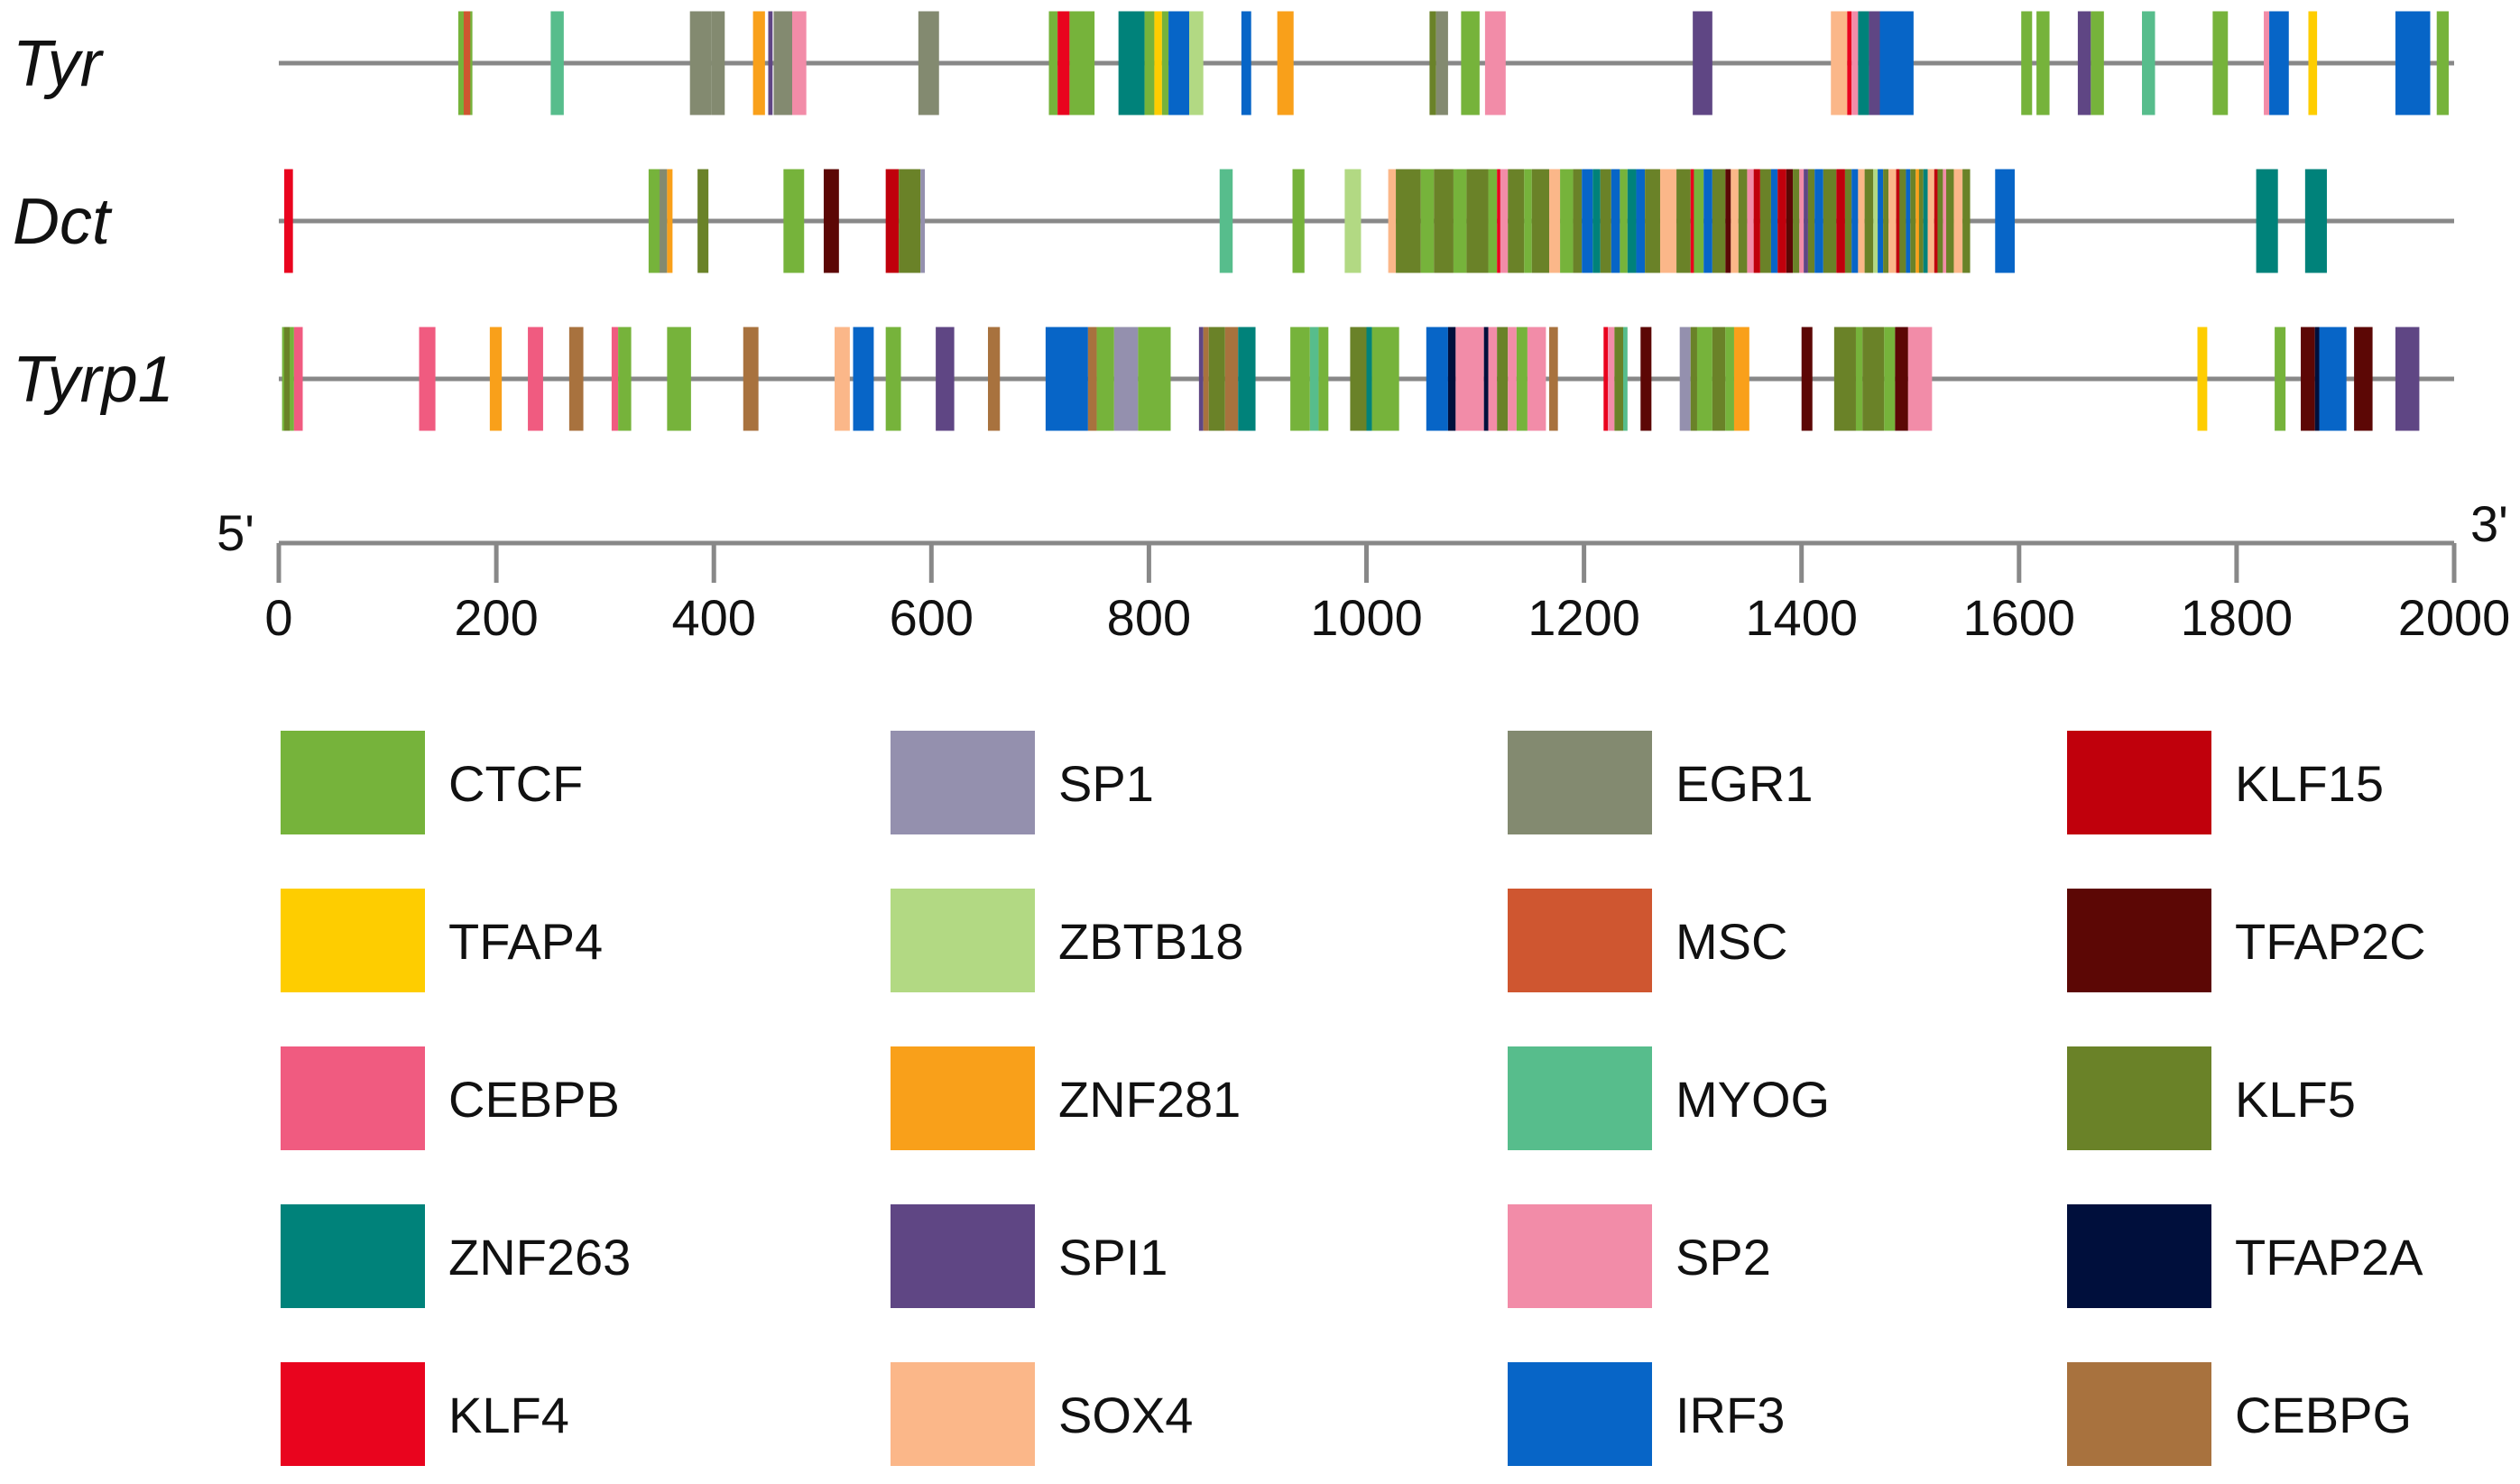 The width and height of the screenshot is (2520, 1484). I want to click on legend-label: KLF15, so click(2309, 783).